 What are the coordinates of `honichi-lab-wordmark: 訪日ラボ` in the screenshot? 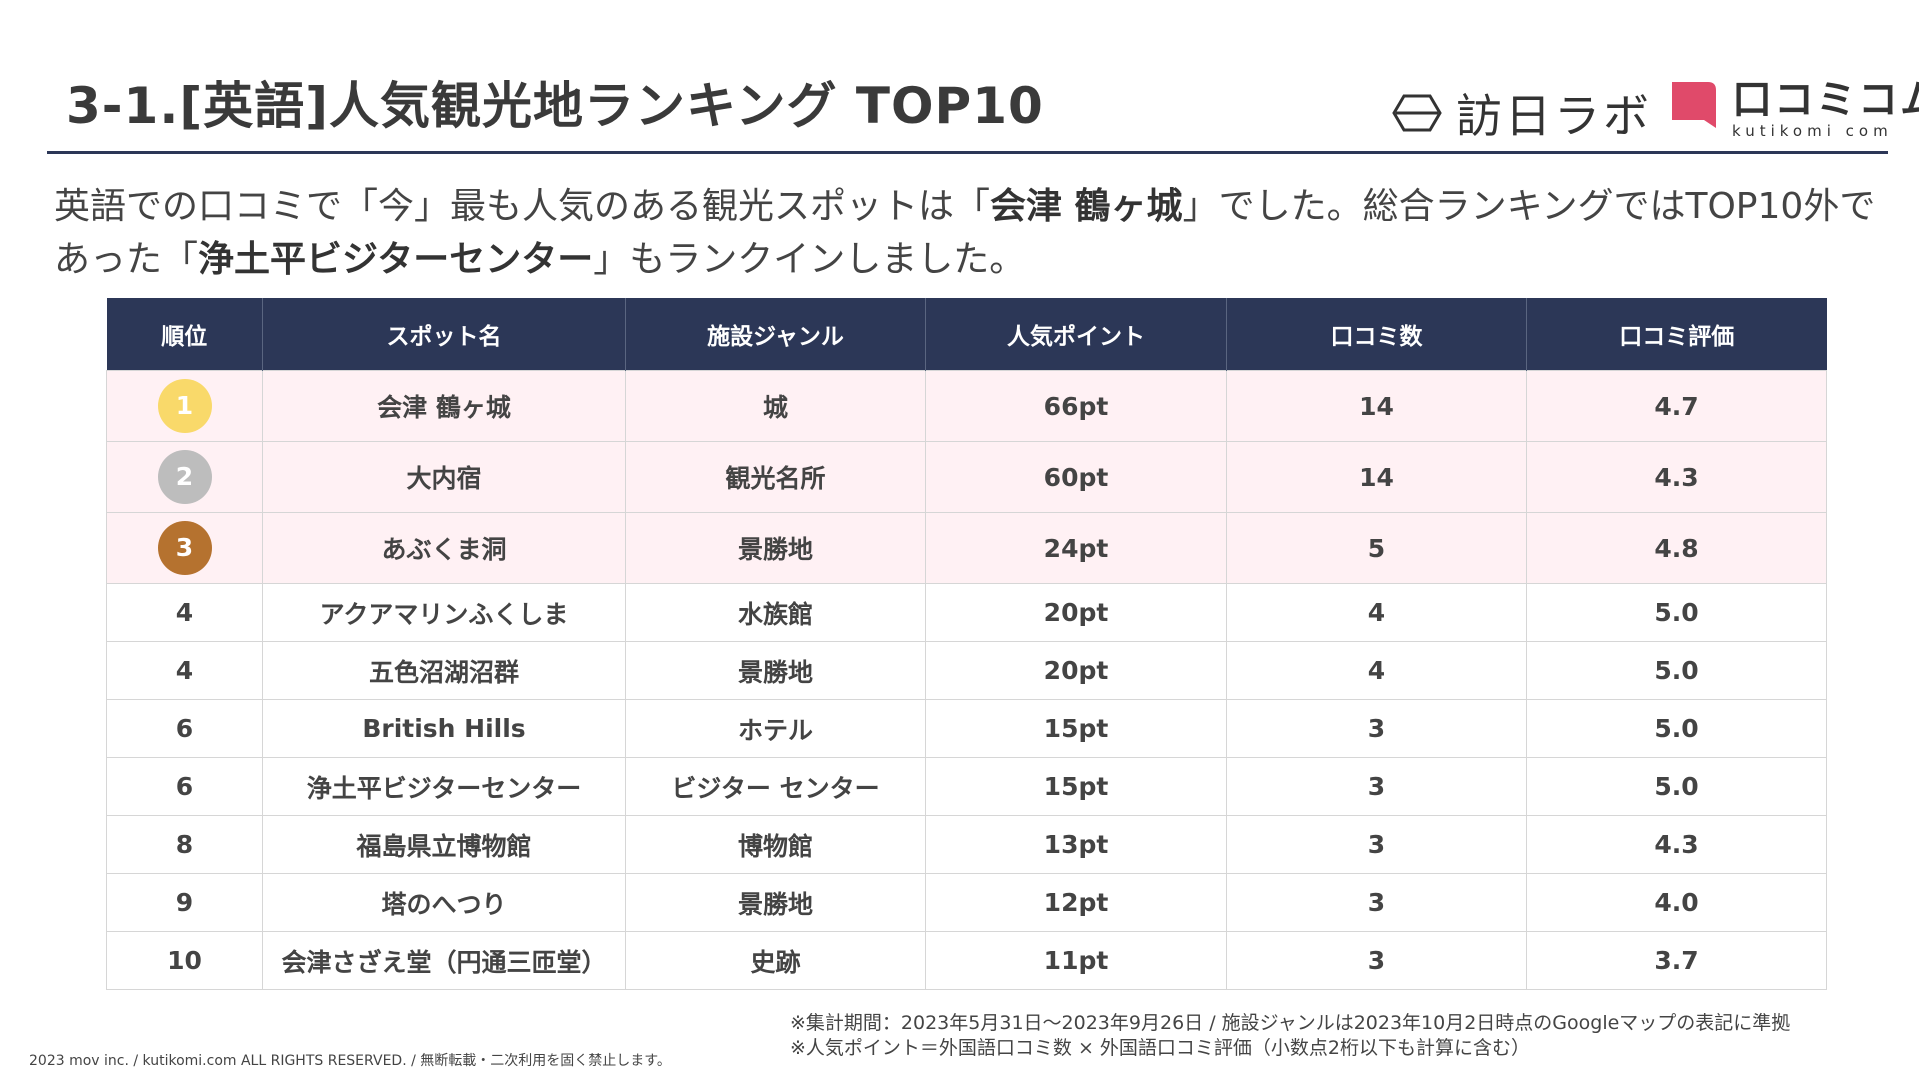 It's located at (1554, 116).